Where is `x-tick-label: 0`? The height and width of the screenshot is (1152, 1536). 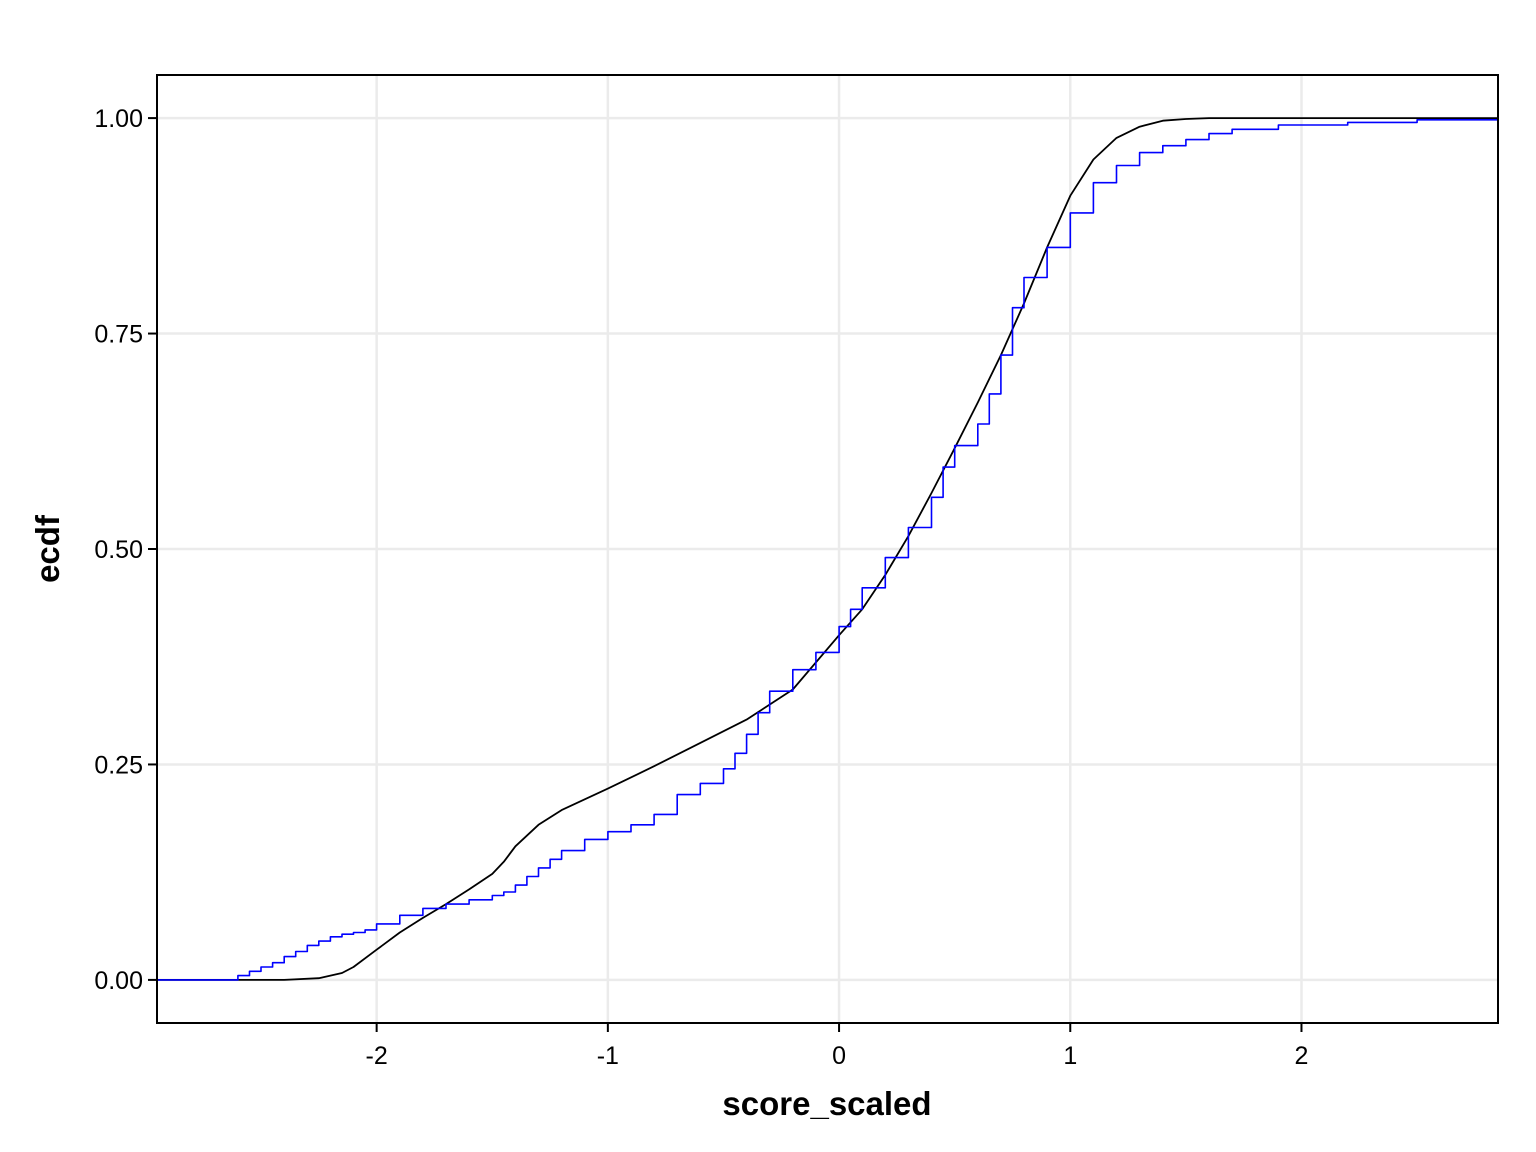
x-tick-label: 0 is located at coordinates (839, 1056).